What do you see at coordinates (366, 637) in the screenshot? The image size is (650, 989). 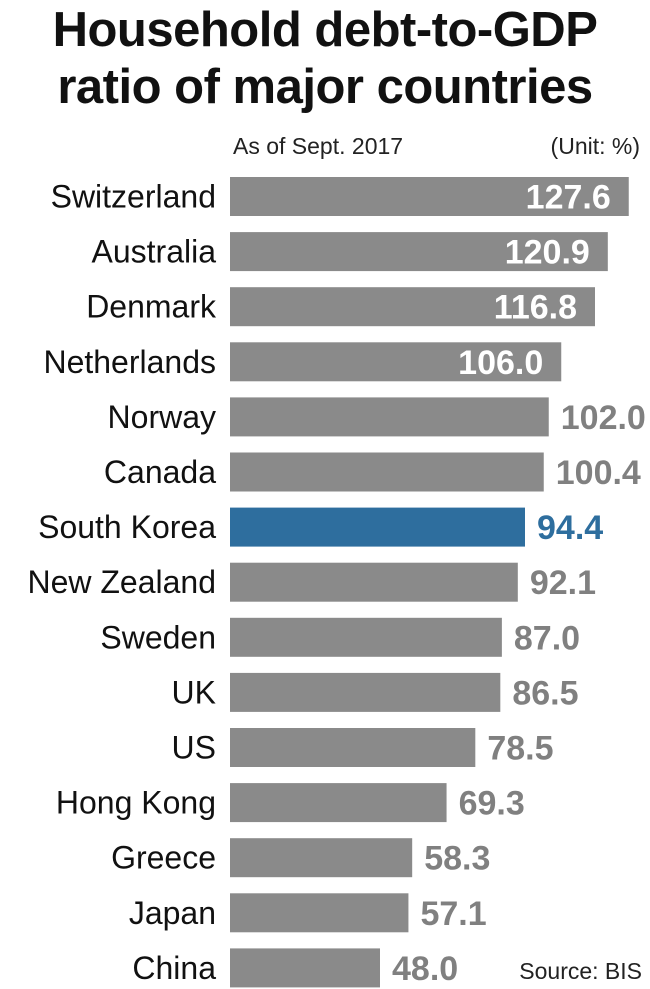 I see `bar-sweden` at bounding box center [366, 637].